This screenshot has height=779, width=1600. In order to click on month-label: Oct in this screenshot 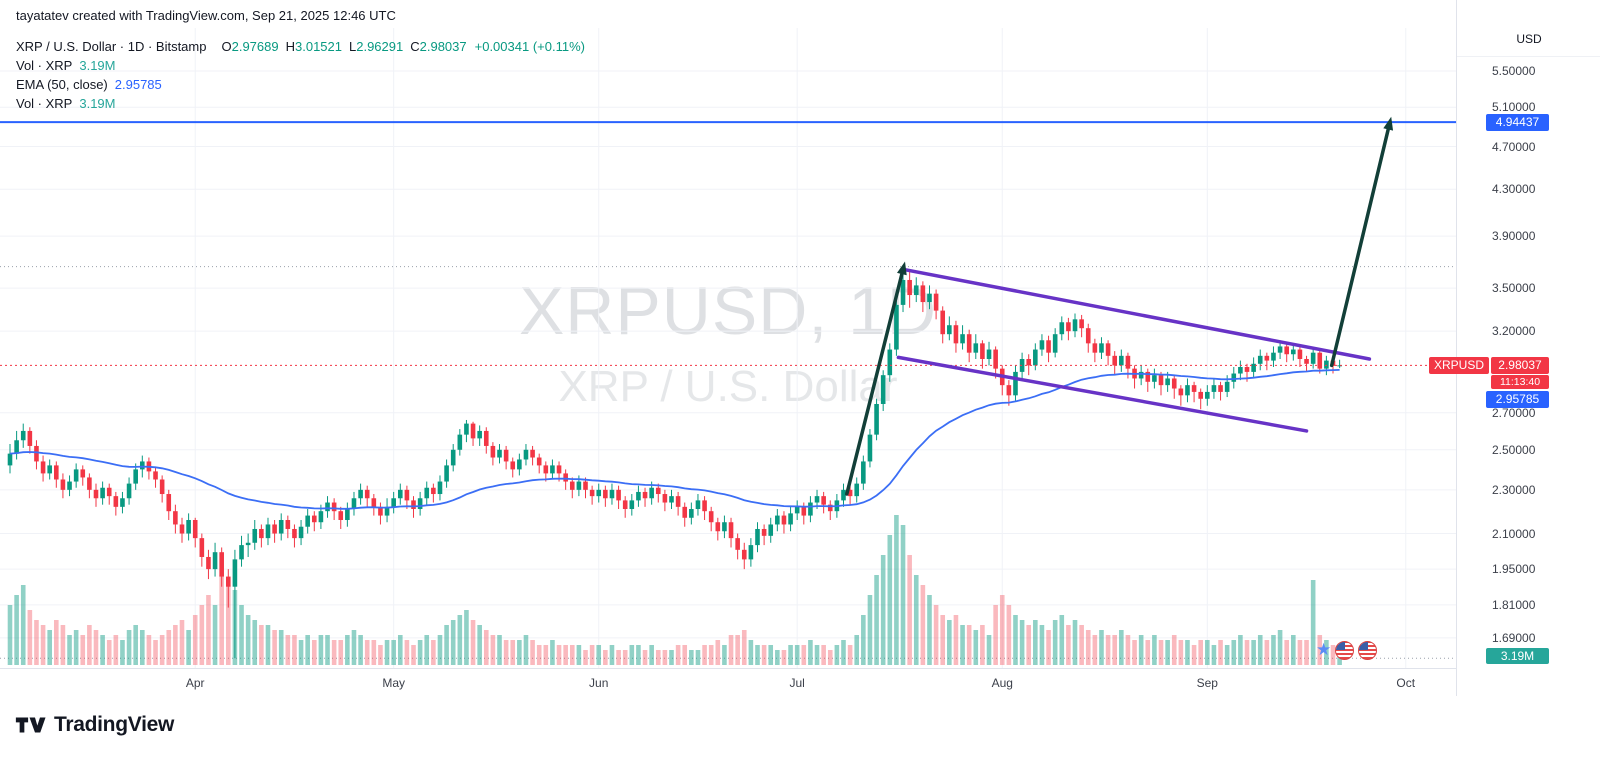, I will do `click(1406, 683)`.